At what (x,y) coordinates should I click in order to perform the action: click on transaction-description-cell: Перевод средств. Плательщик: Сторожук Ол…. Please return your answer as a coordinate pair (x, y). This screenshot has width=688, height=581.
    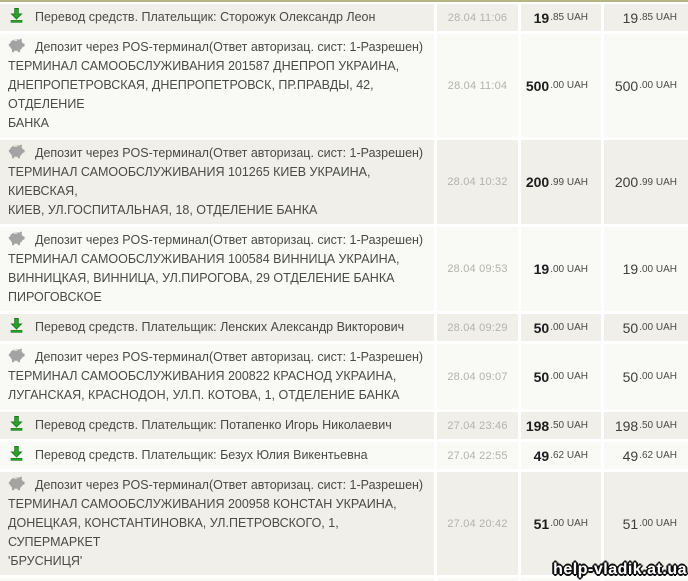
    Looking at the image, I should click on (217, 17).